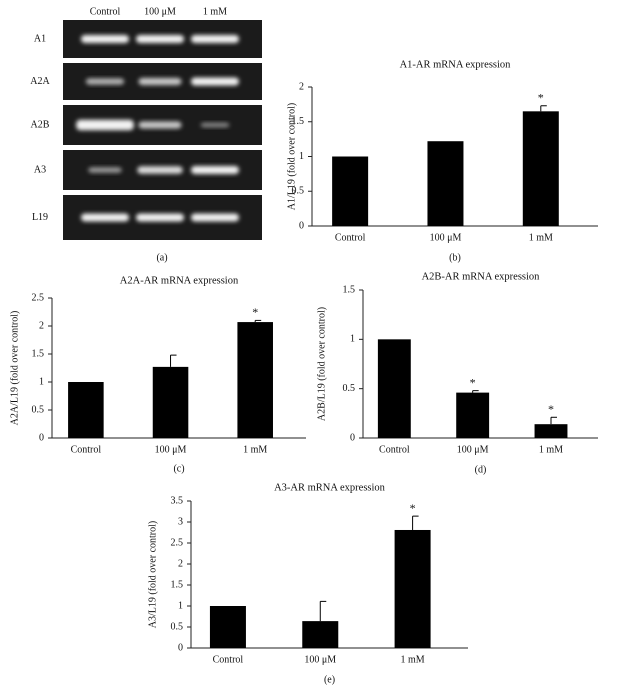 The image size is (621, 687). What do you see at coordinates (329, 679) in the screenshot?
I see `panel-label: (e)` at bounding box center [329, 679].